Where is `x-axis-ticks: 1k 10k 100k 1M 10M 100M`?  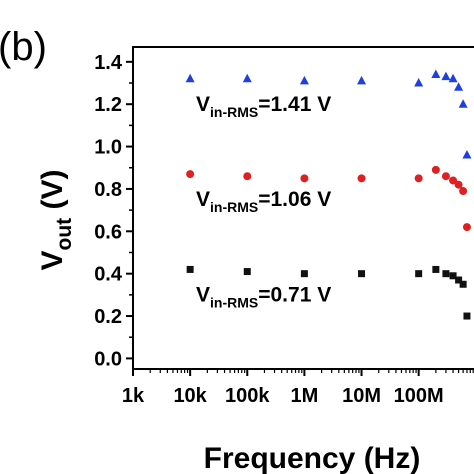 x-axis-ticks: 1k 10k 100k 1M 10M 100M is located at coordinates (298, 388).